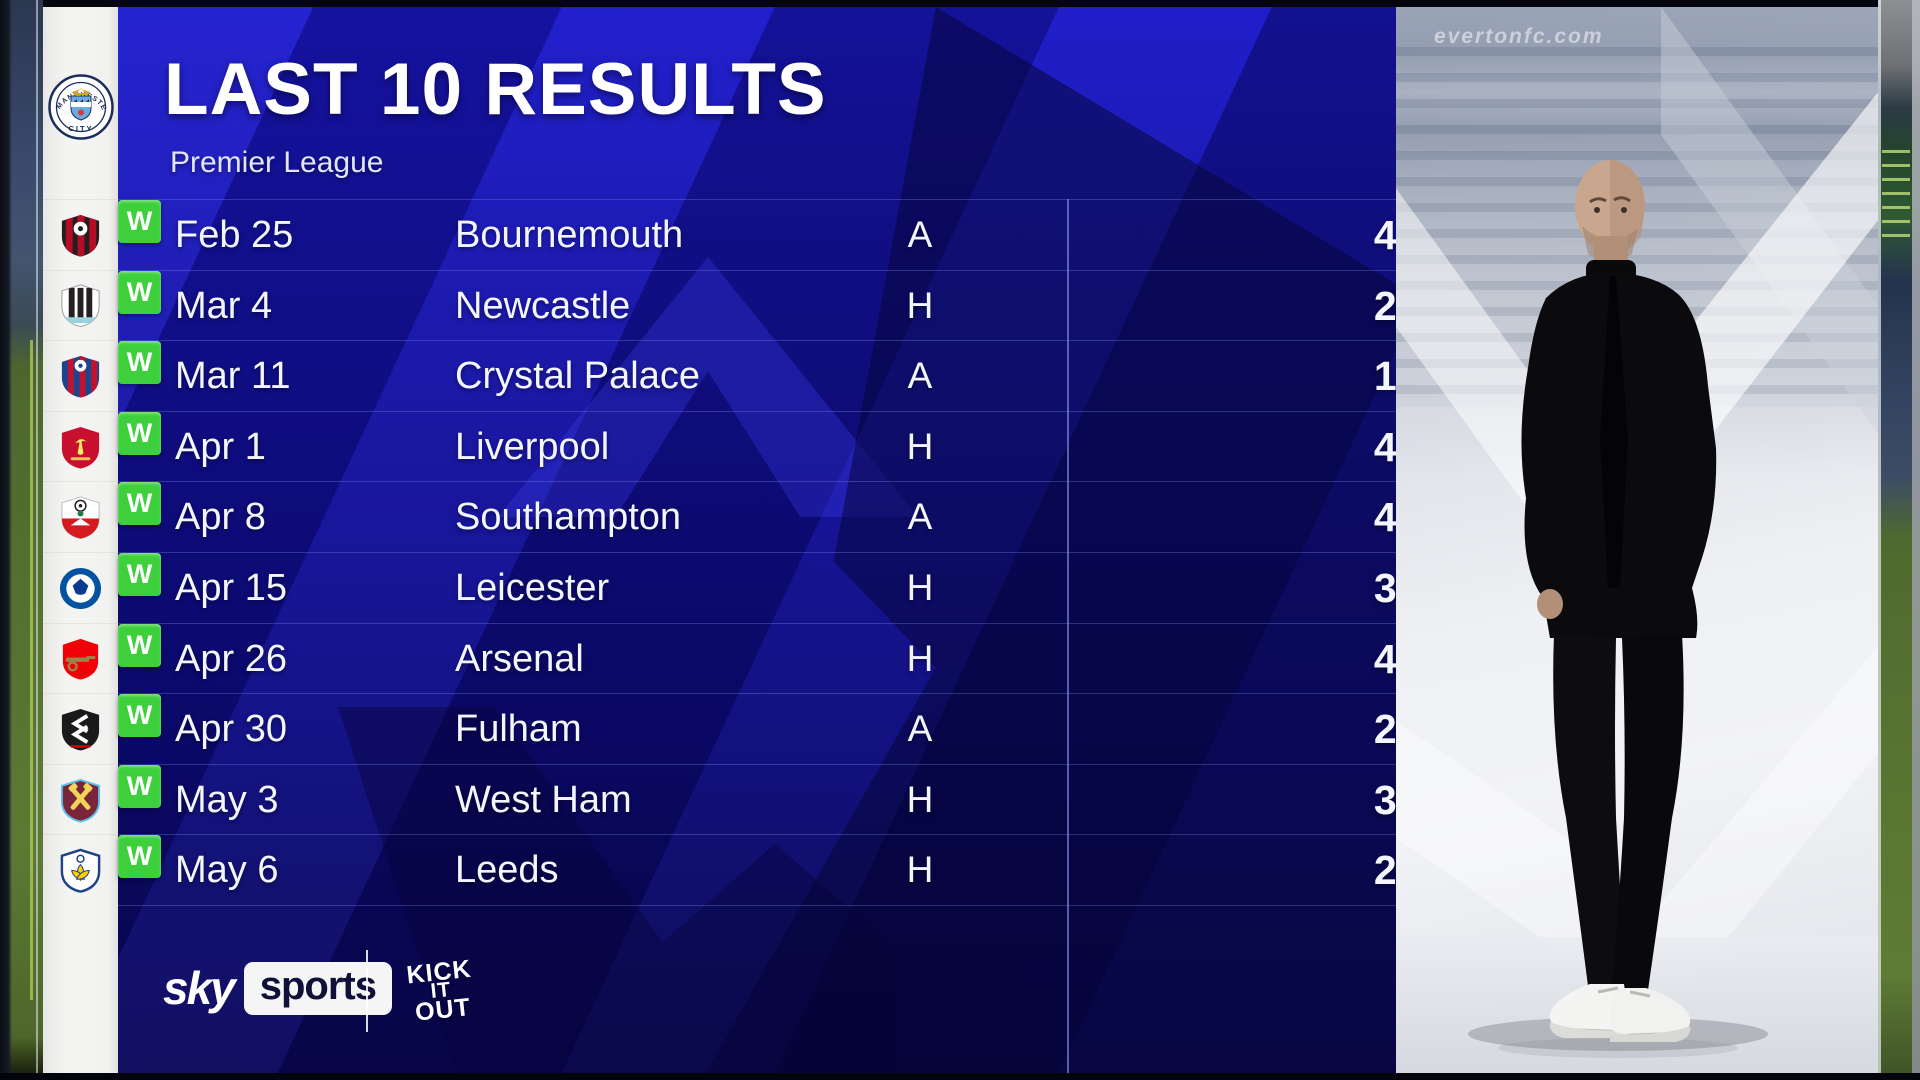 Image resolution: width=1920 pixels, height=1080 pixels. What do you see at coordinates (199, 988) in the screenshot?
I see `sky-logo-text: sky` at bounding box center [199, 988].